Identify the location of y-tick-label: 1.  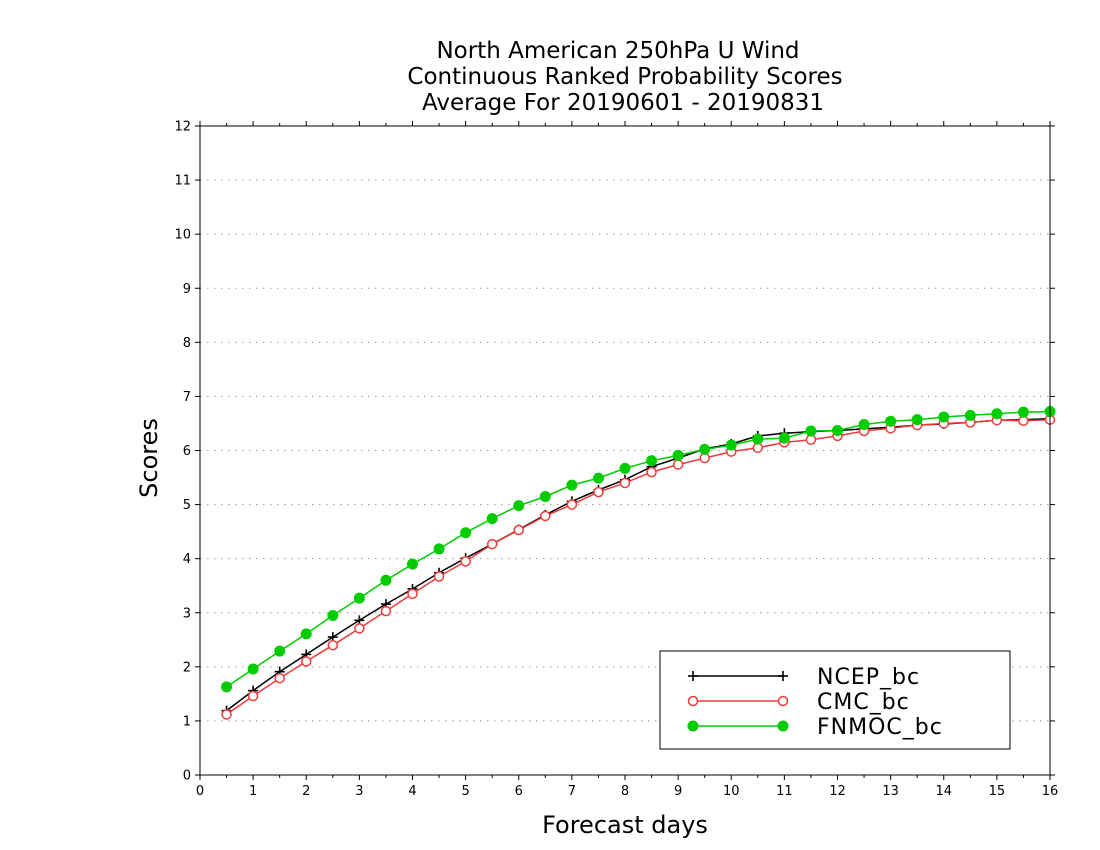
(187, 721).